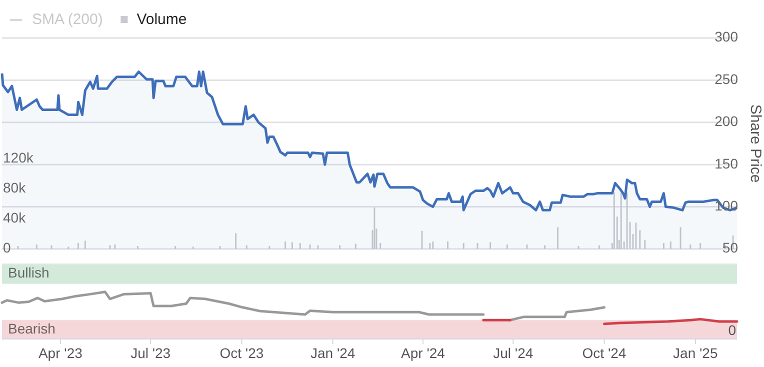 This screenshot has height=367, width=764. I want to click on y-tick-label: 150, so click(726, 163).